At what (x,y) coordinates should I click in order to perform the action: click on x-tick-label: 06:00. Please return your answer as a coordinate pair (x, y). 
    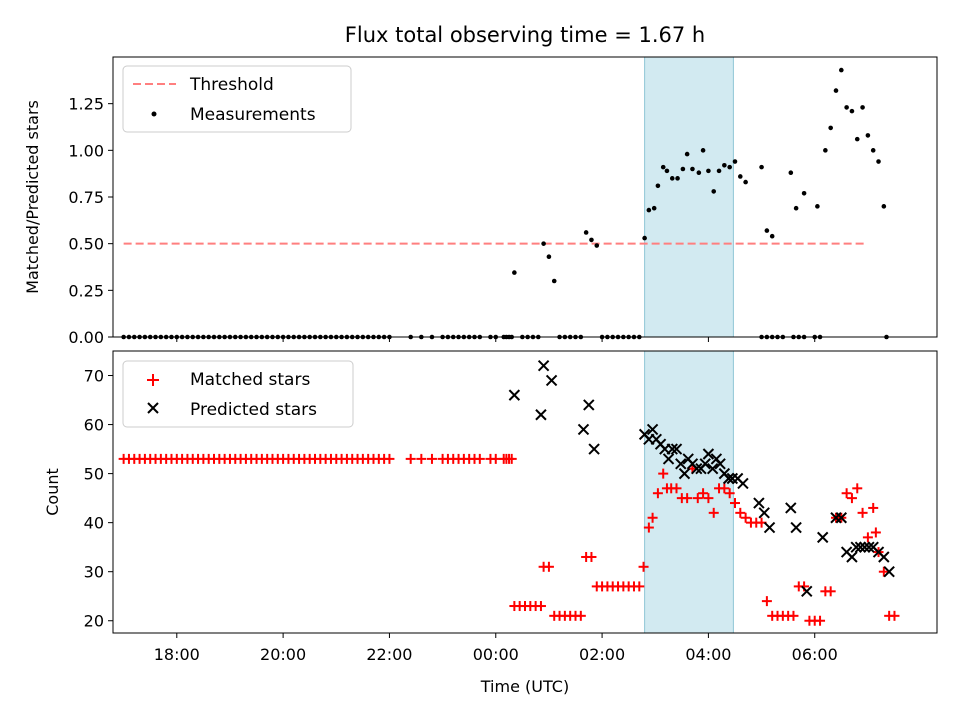
    Looking at the image, I should click on (815, 654).